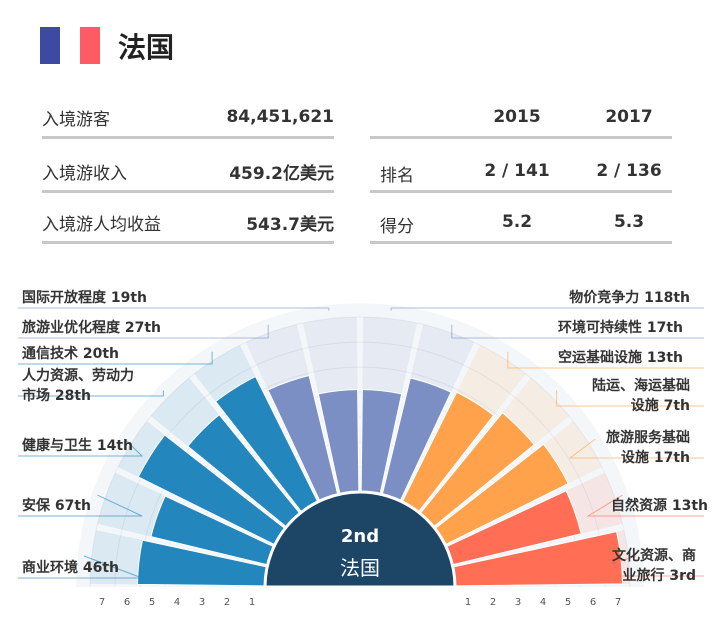  I want to click on stat-row-revenue: 入境游收入 459.2亿美元, so click(188, 172).